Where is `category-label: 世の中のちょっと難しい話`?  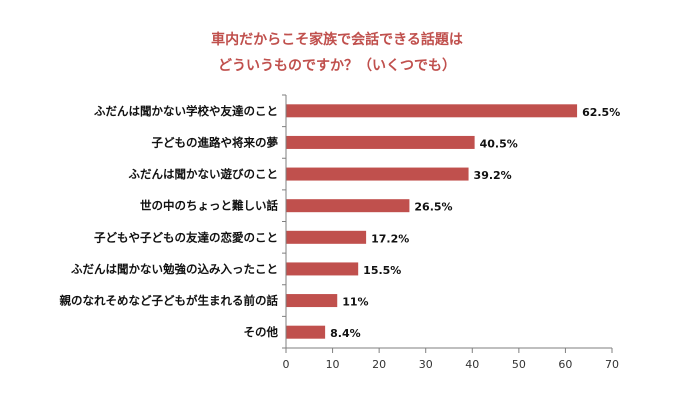 category-label: 世の中のちょっと難しい話 is located at coordinates (209, 206).